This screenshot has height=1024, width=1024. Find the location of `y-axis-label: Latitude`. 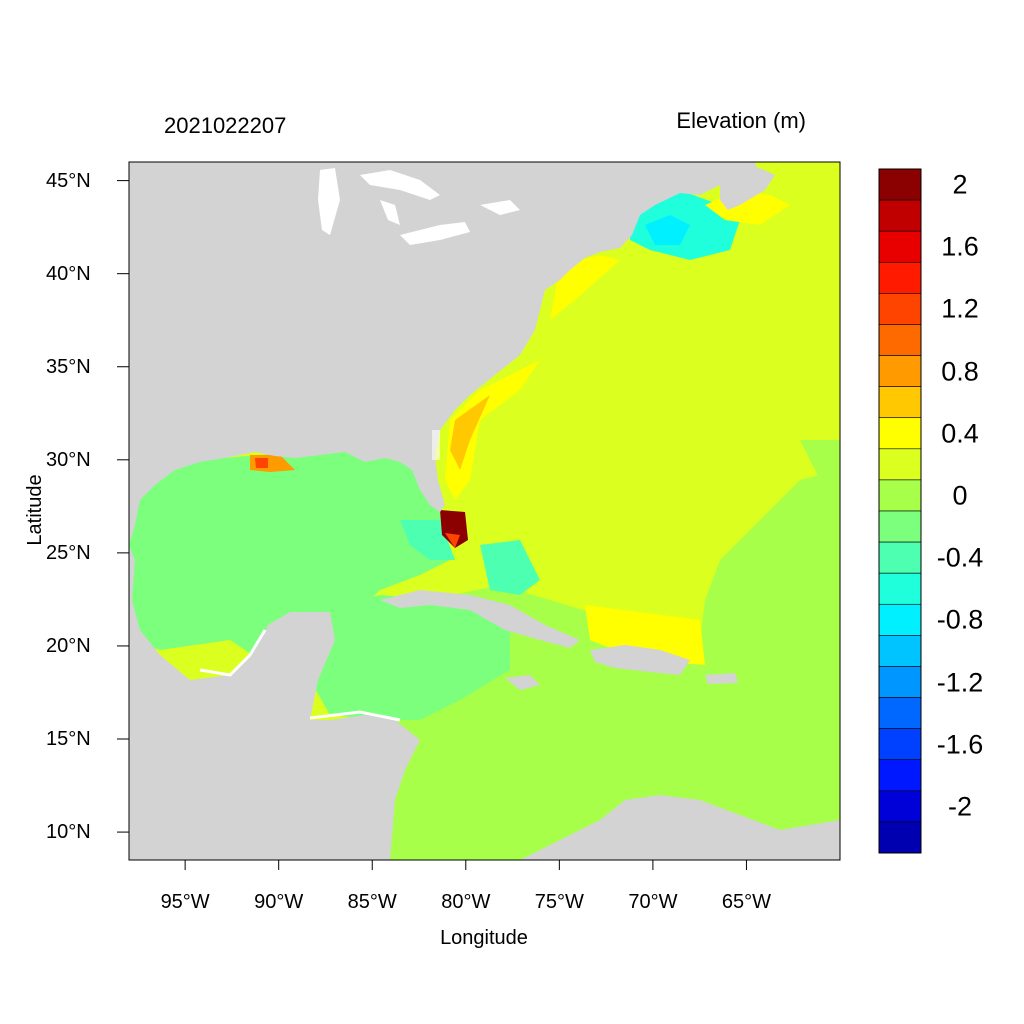

y-axis-label: Latitude is located at coordinates (35, 510).